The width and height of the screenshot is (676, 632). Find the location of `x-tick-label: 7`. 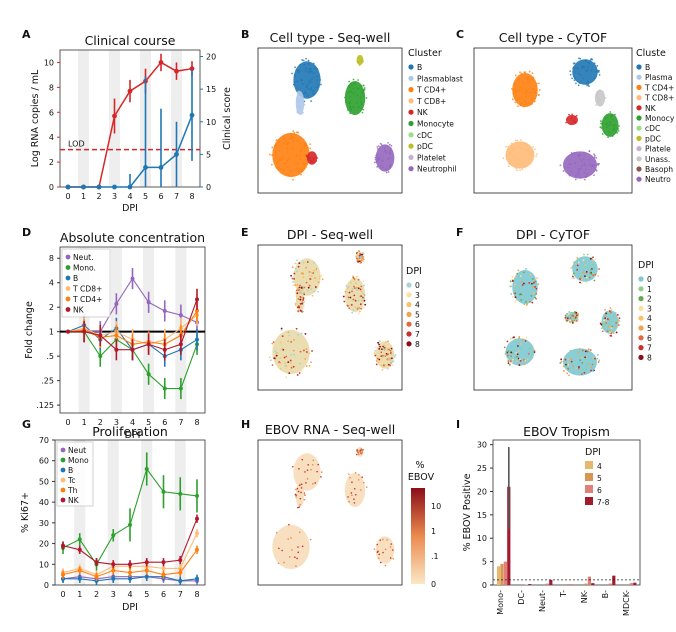

x-tick-label: 7 is located at coordinates (176, 196).